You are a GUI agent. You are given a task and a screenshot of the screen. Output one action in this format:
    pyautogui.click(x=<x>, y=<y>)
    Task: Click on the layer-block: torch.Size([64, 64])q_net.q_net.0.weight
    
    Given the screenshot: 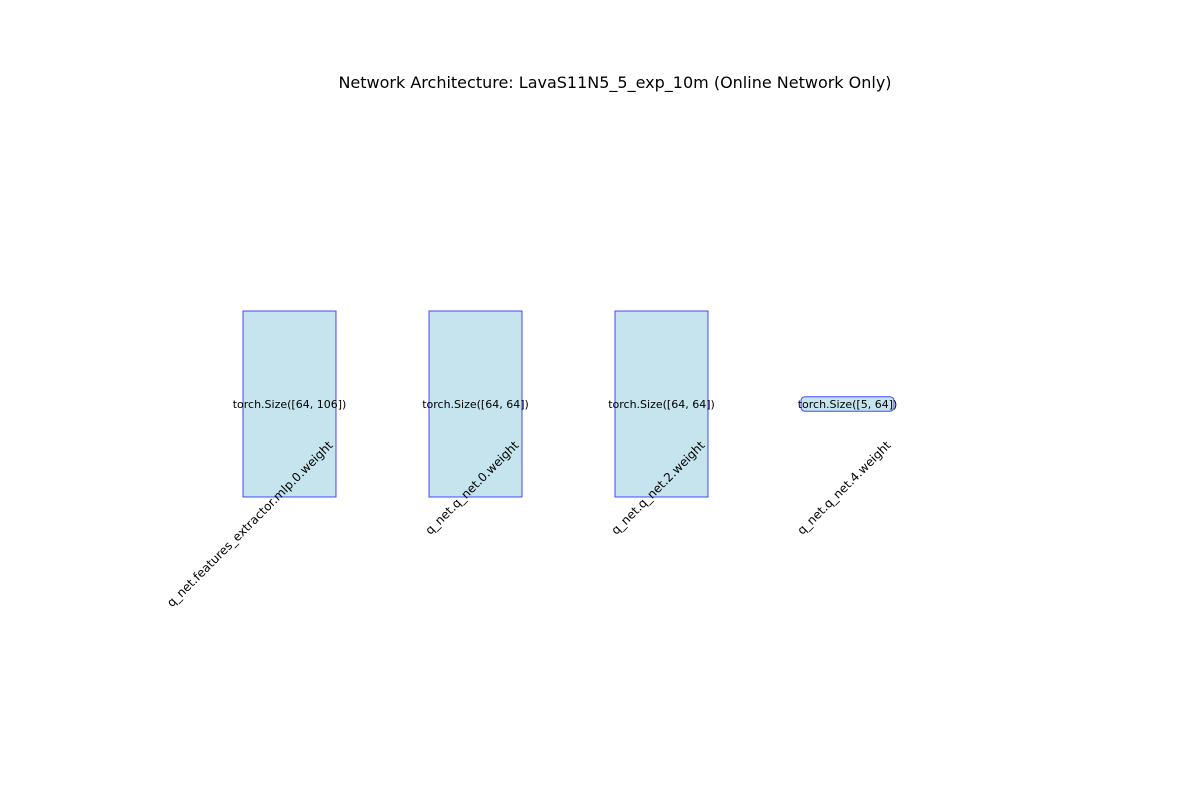 What is the action you would take?
    pyautogui.click(x=475, y=423)
    